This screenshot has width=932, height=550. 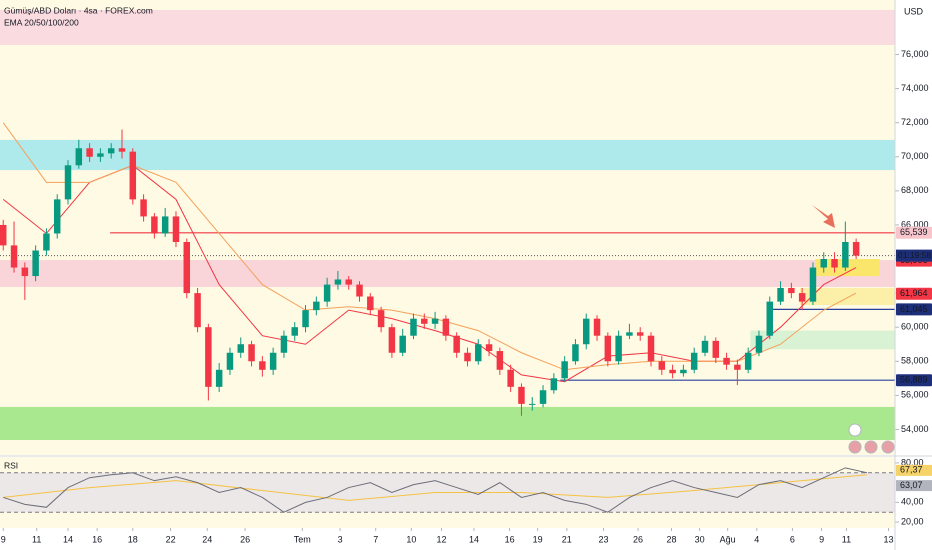 I want to click on price-label: 65,539, so click(x=914, y=232).